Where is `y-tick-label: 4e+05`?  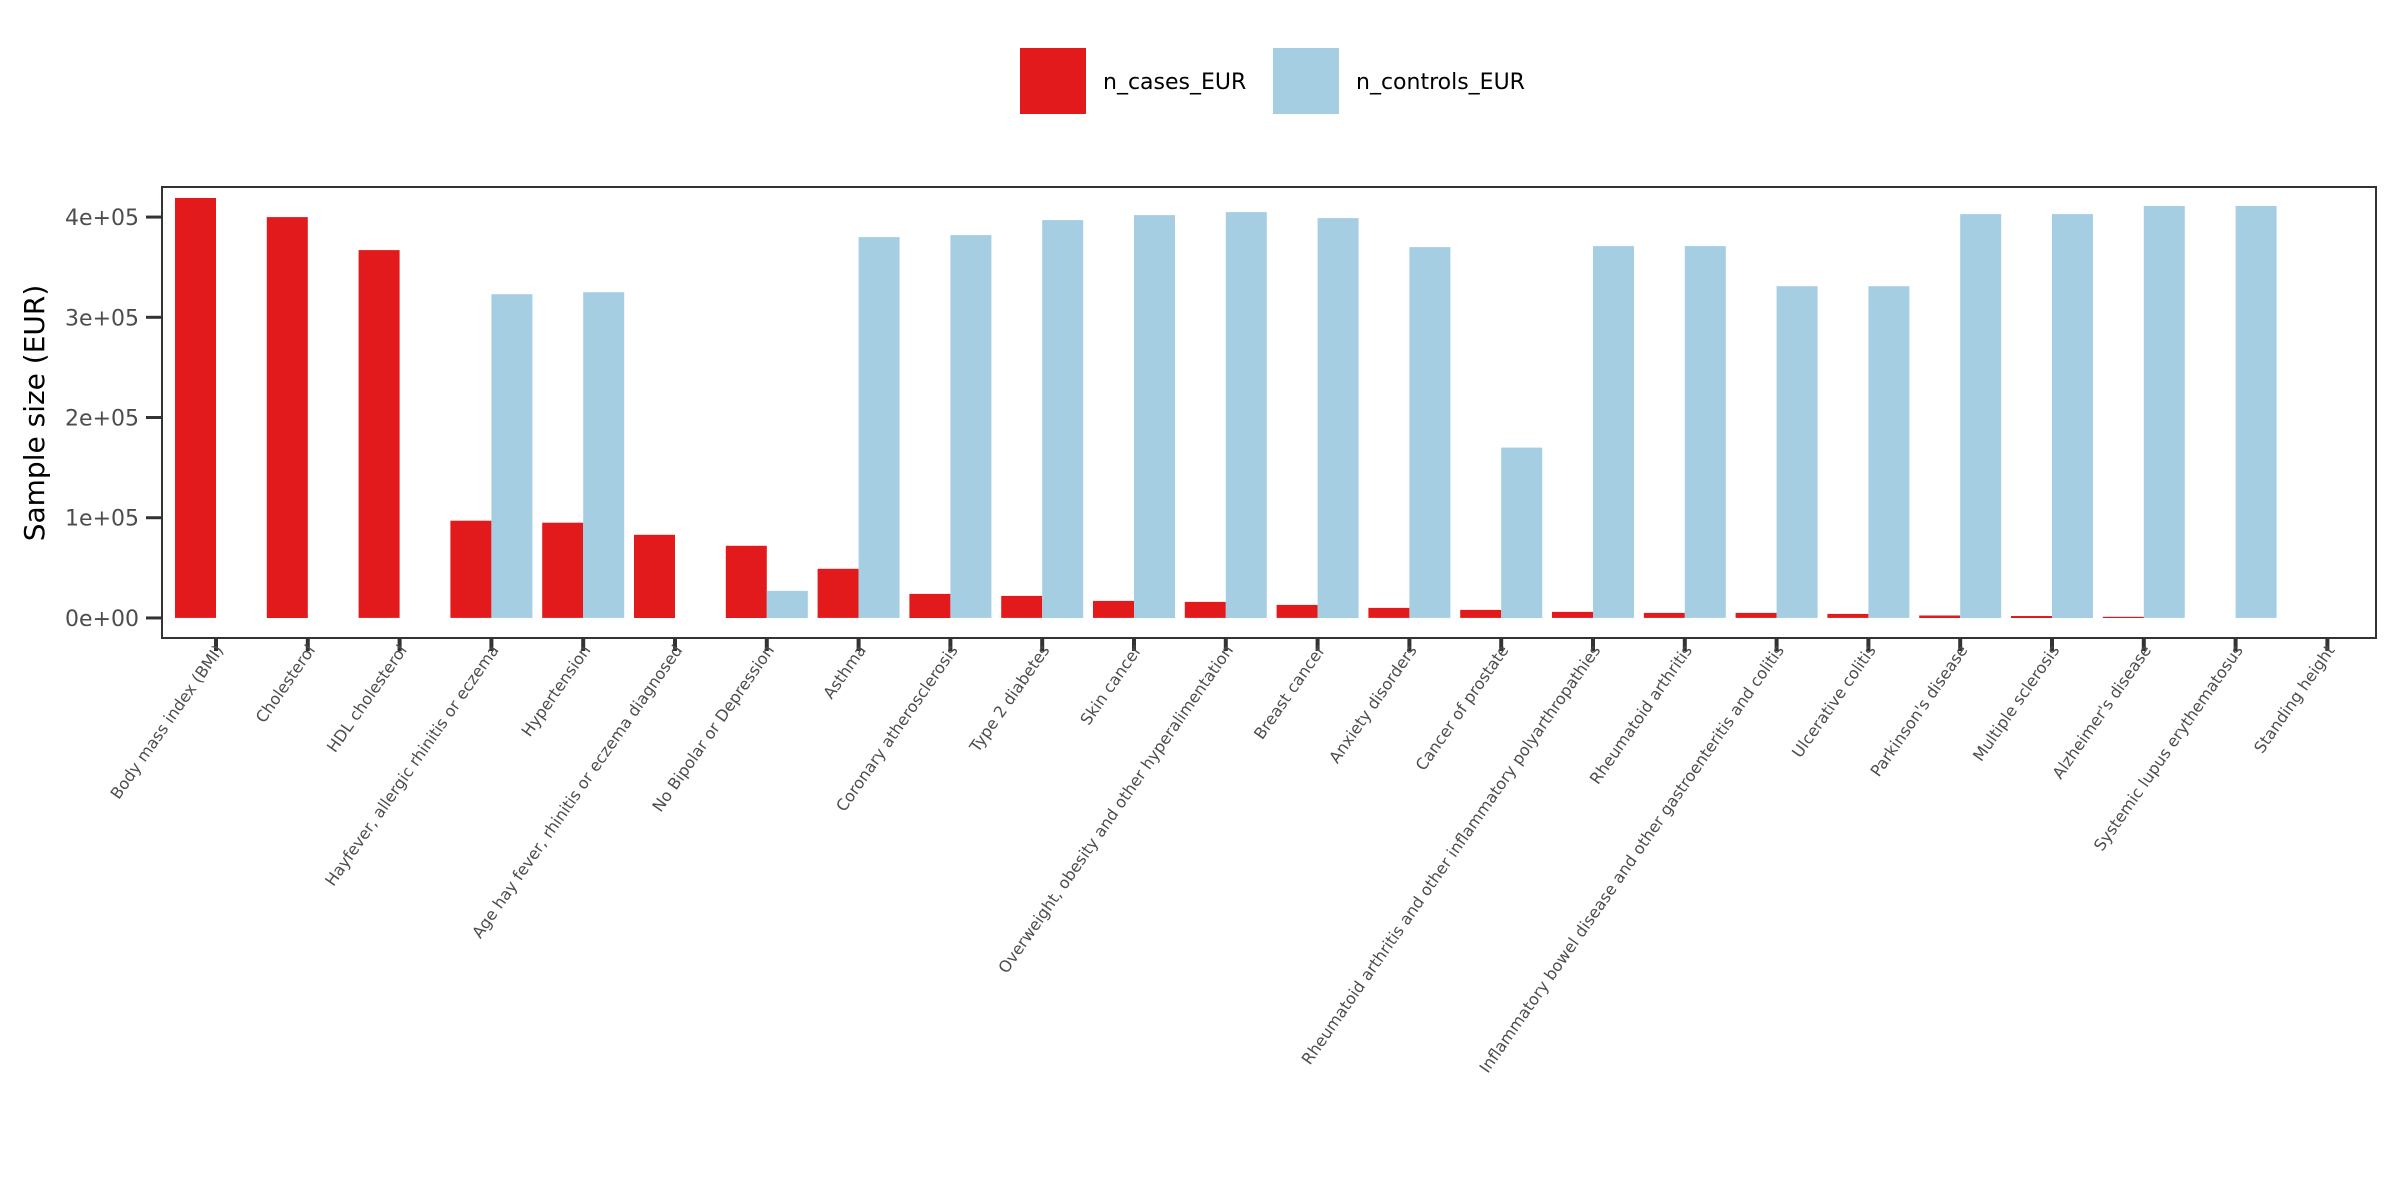
y-tick-label: 4e+05 is located at coordinates (102, 218).